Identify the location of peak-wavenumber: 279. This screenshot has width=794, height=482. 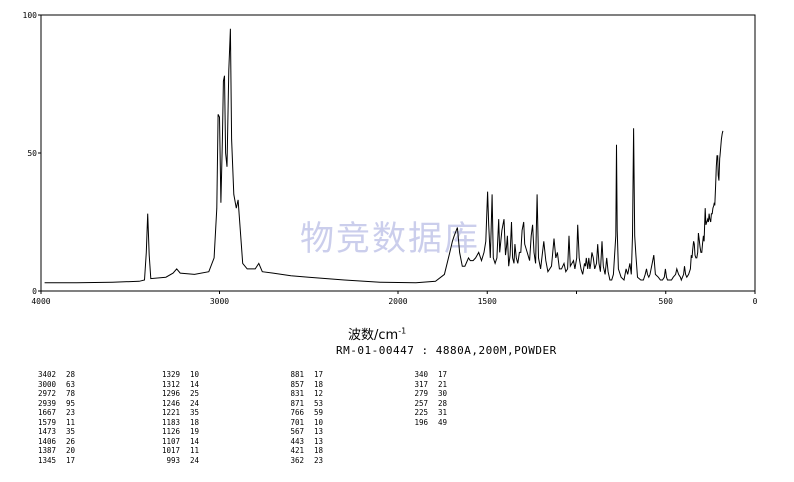
(421, 393).